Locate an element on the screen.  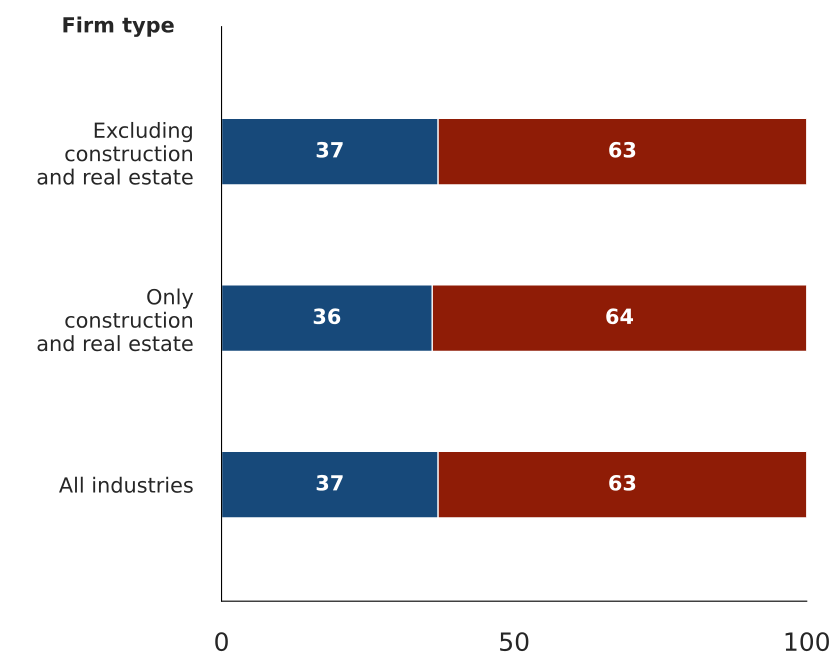
data-label: 64 is located at coordinates (620, 316).